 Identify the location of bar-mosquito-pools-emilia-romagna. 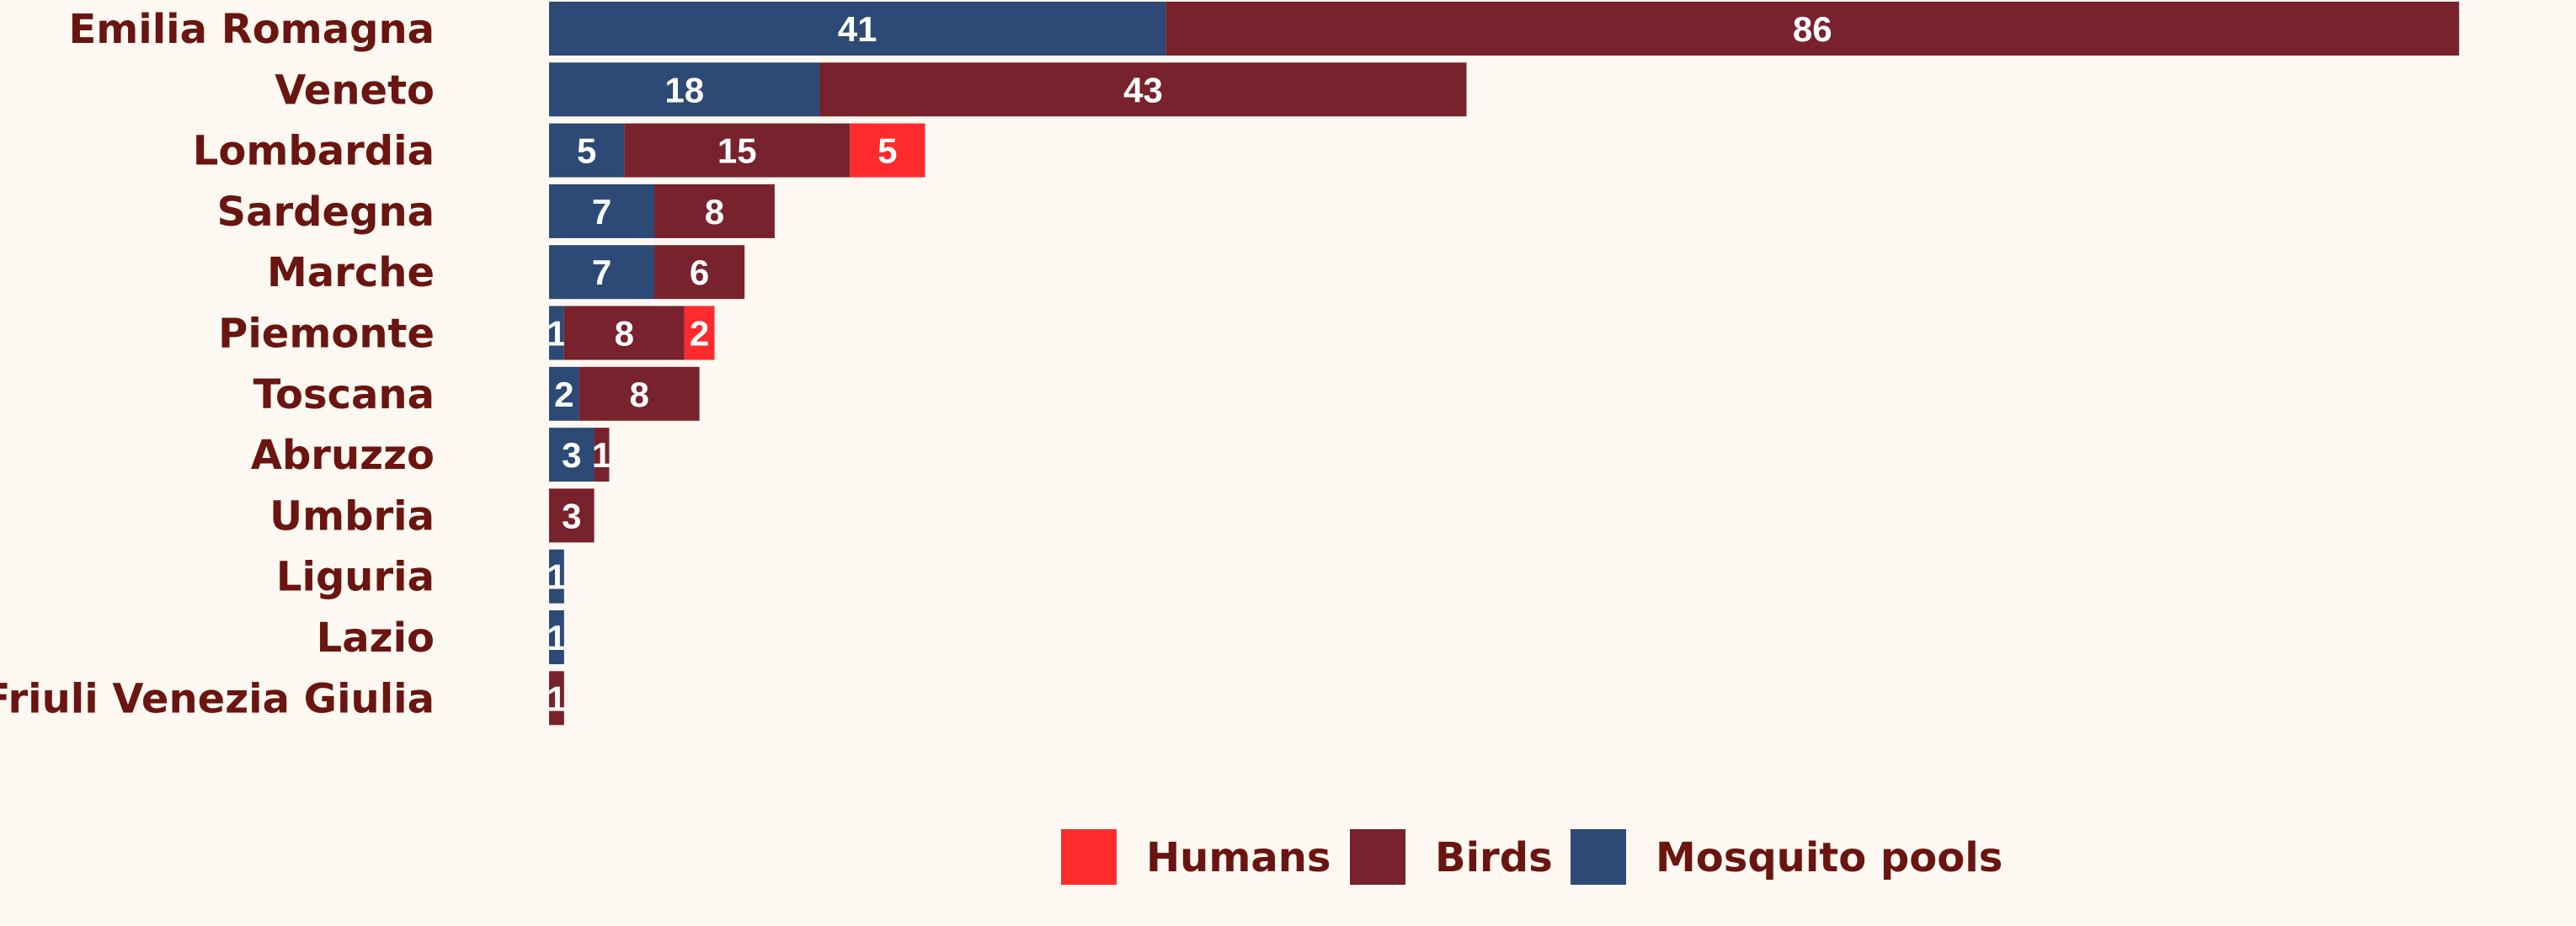
(857, 29).